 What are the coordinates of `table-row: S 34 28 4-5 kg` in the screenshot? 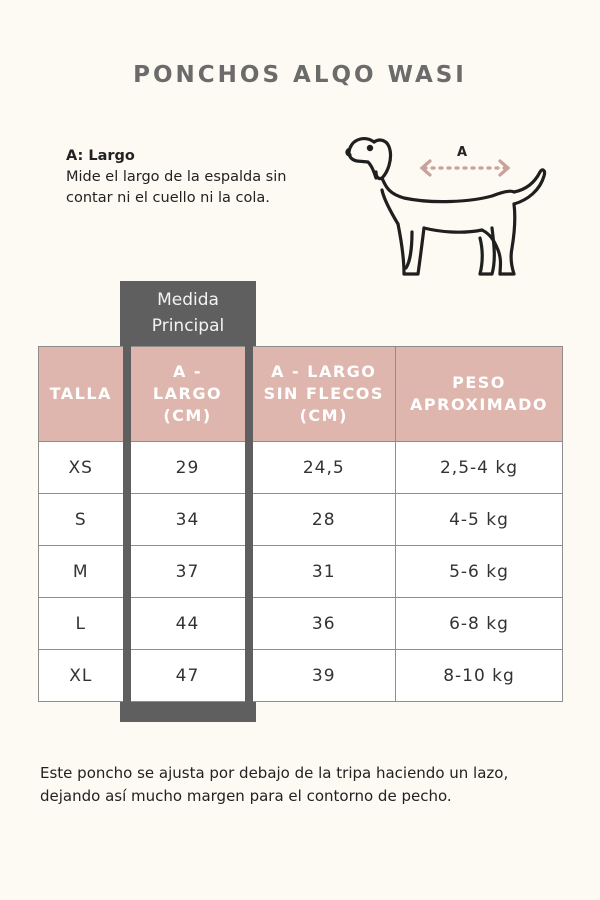 It's located at (300, 519).